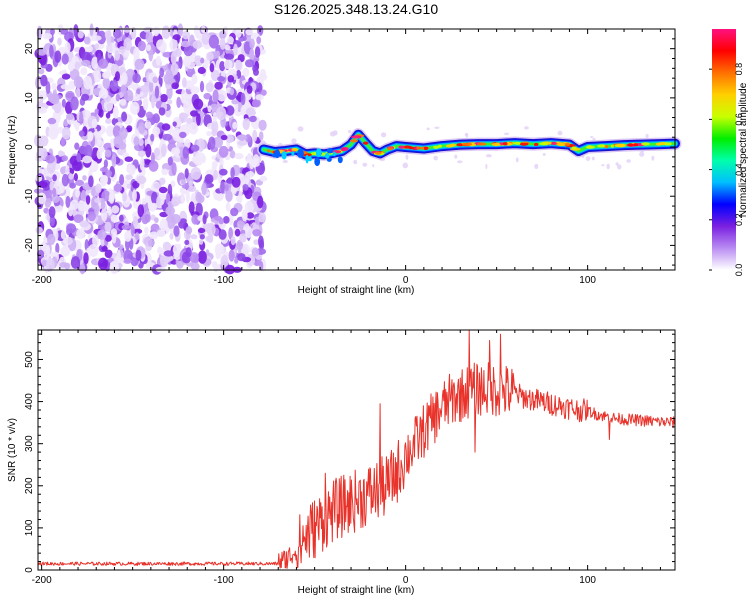 The height and width of the screenshot is (600, 750). What do you see at coordinates (224, 580) in the screenshot?
I see `snr-x-tick-label: -100` at bounding box center [224, 580].